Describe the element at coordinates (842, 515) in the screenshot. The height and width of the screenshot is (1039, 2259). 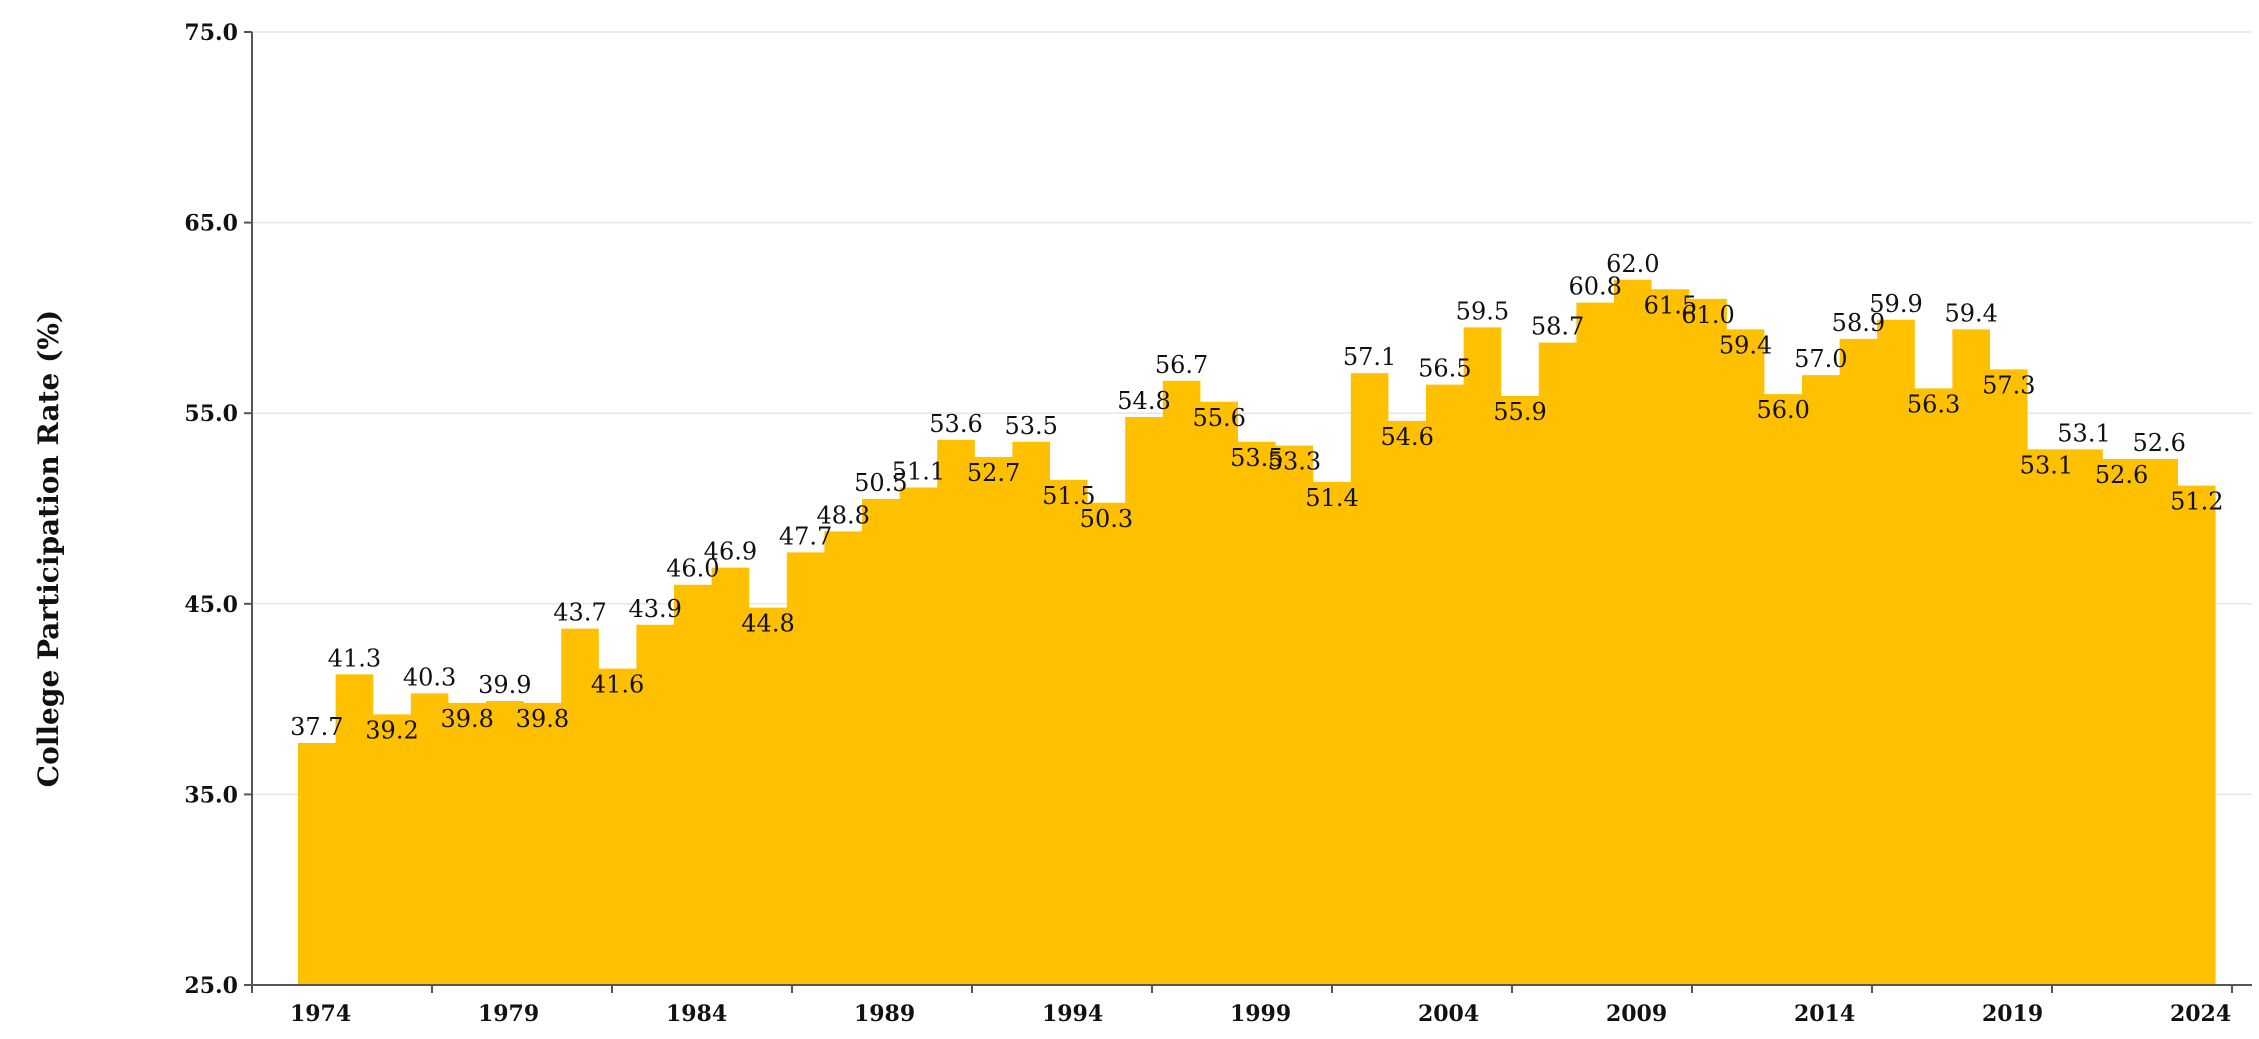
I see `data-label: 48.8` at that location.